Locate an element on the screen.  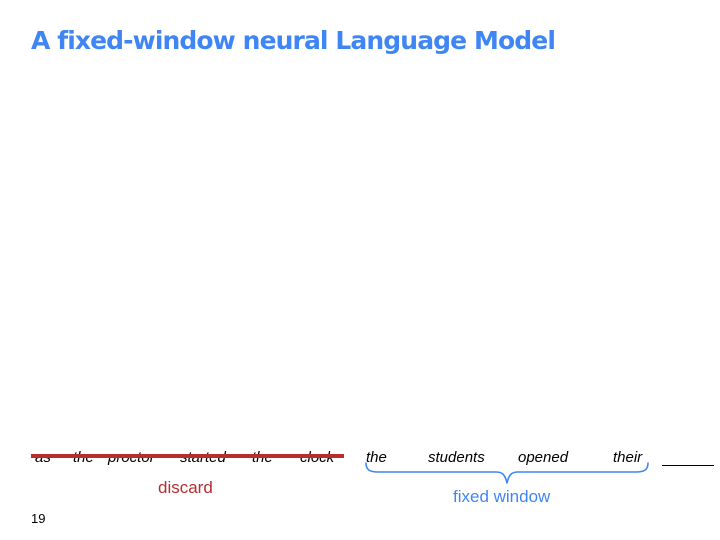
window-word: students is located at coordinates (456, 457).